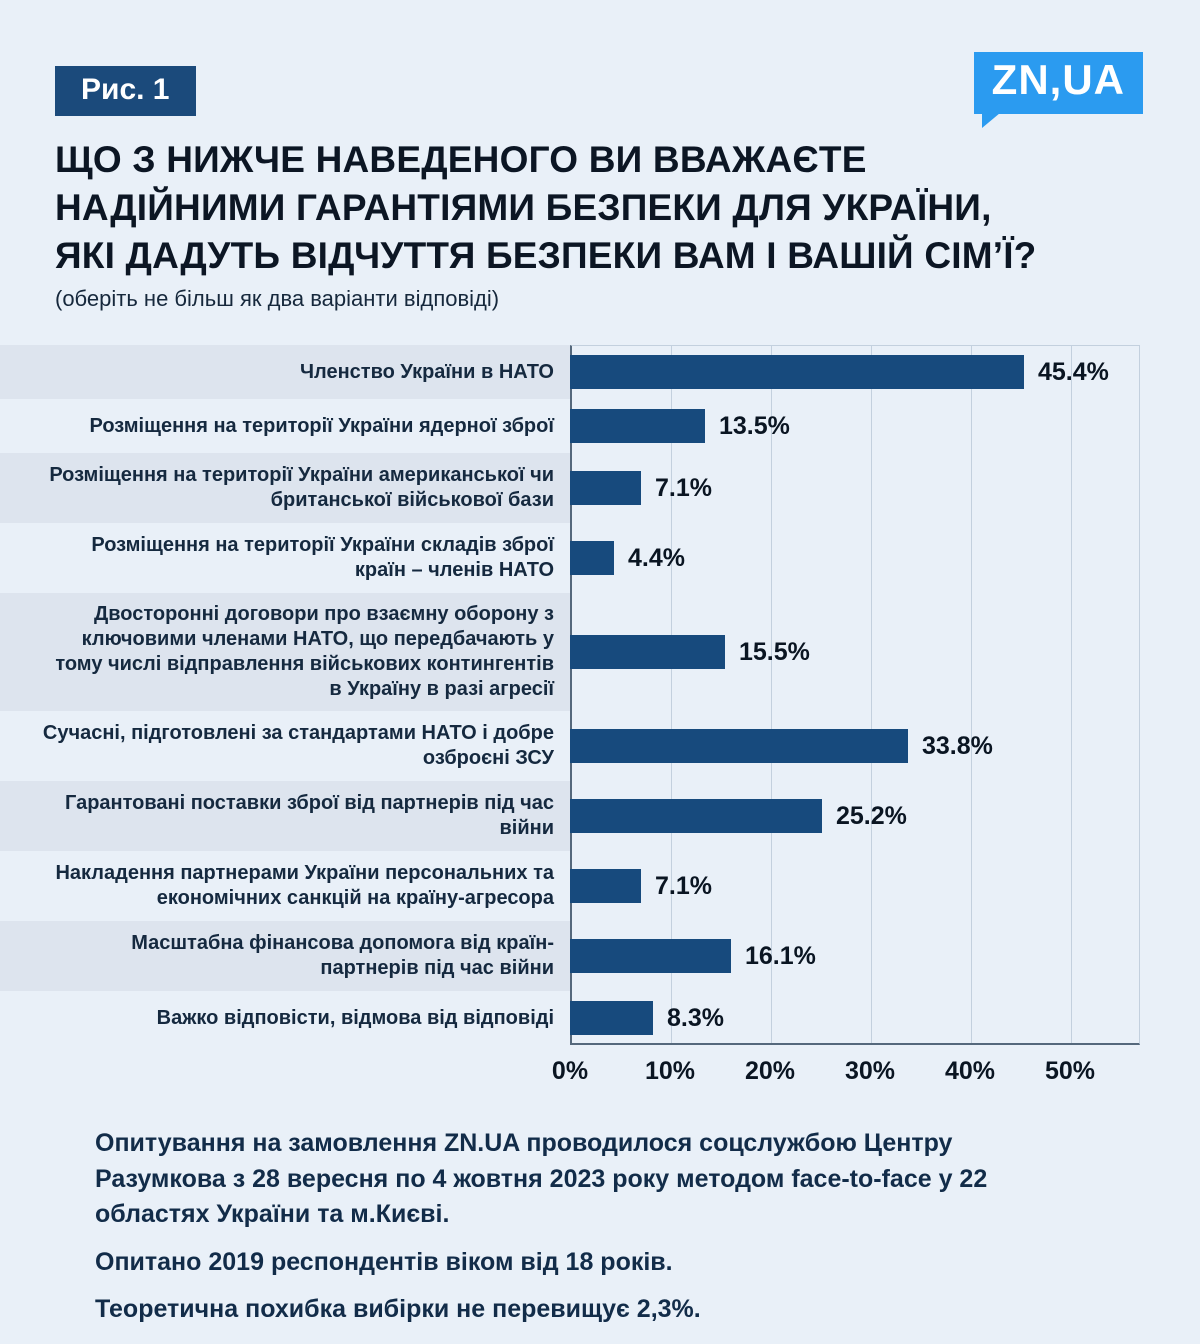 The height and width of the screenshot is (1344, 1200). Describe the element at coordinates (770, 1071) in the screenshot. I see `x-tick-label: 20%` at that location.